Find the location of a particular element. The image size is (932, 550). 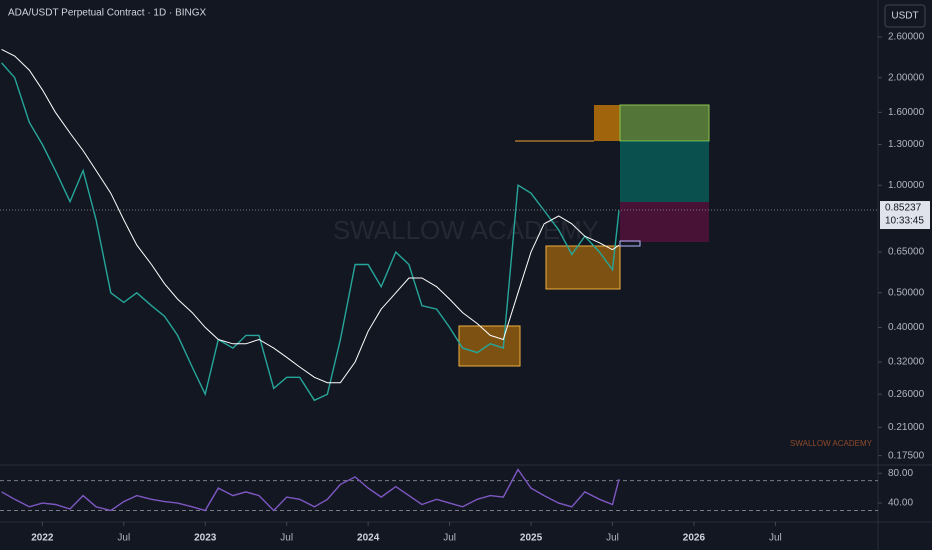

series-line is located at coordinates (310, 490).